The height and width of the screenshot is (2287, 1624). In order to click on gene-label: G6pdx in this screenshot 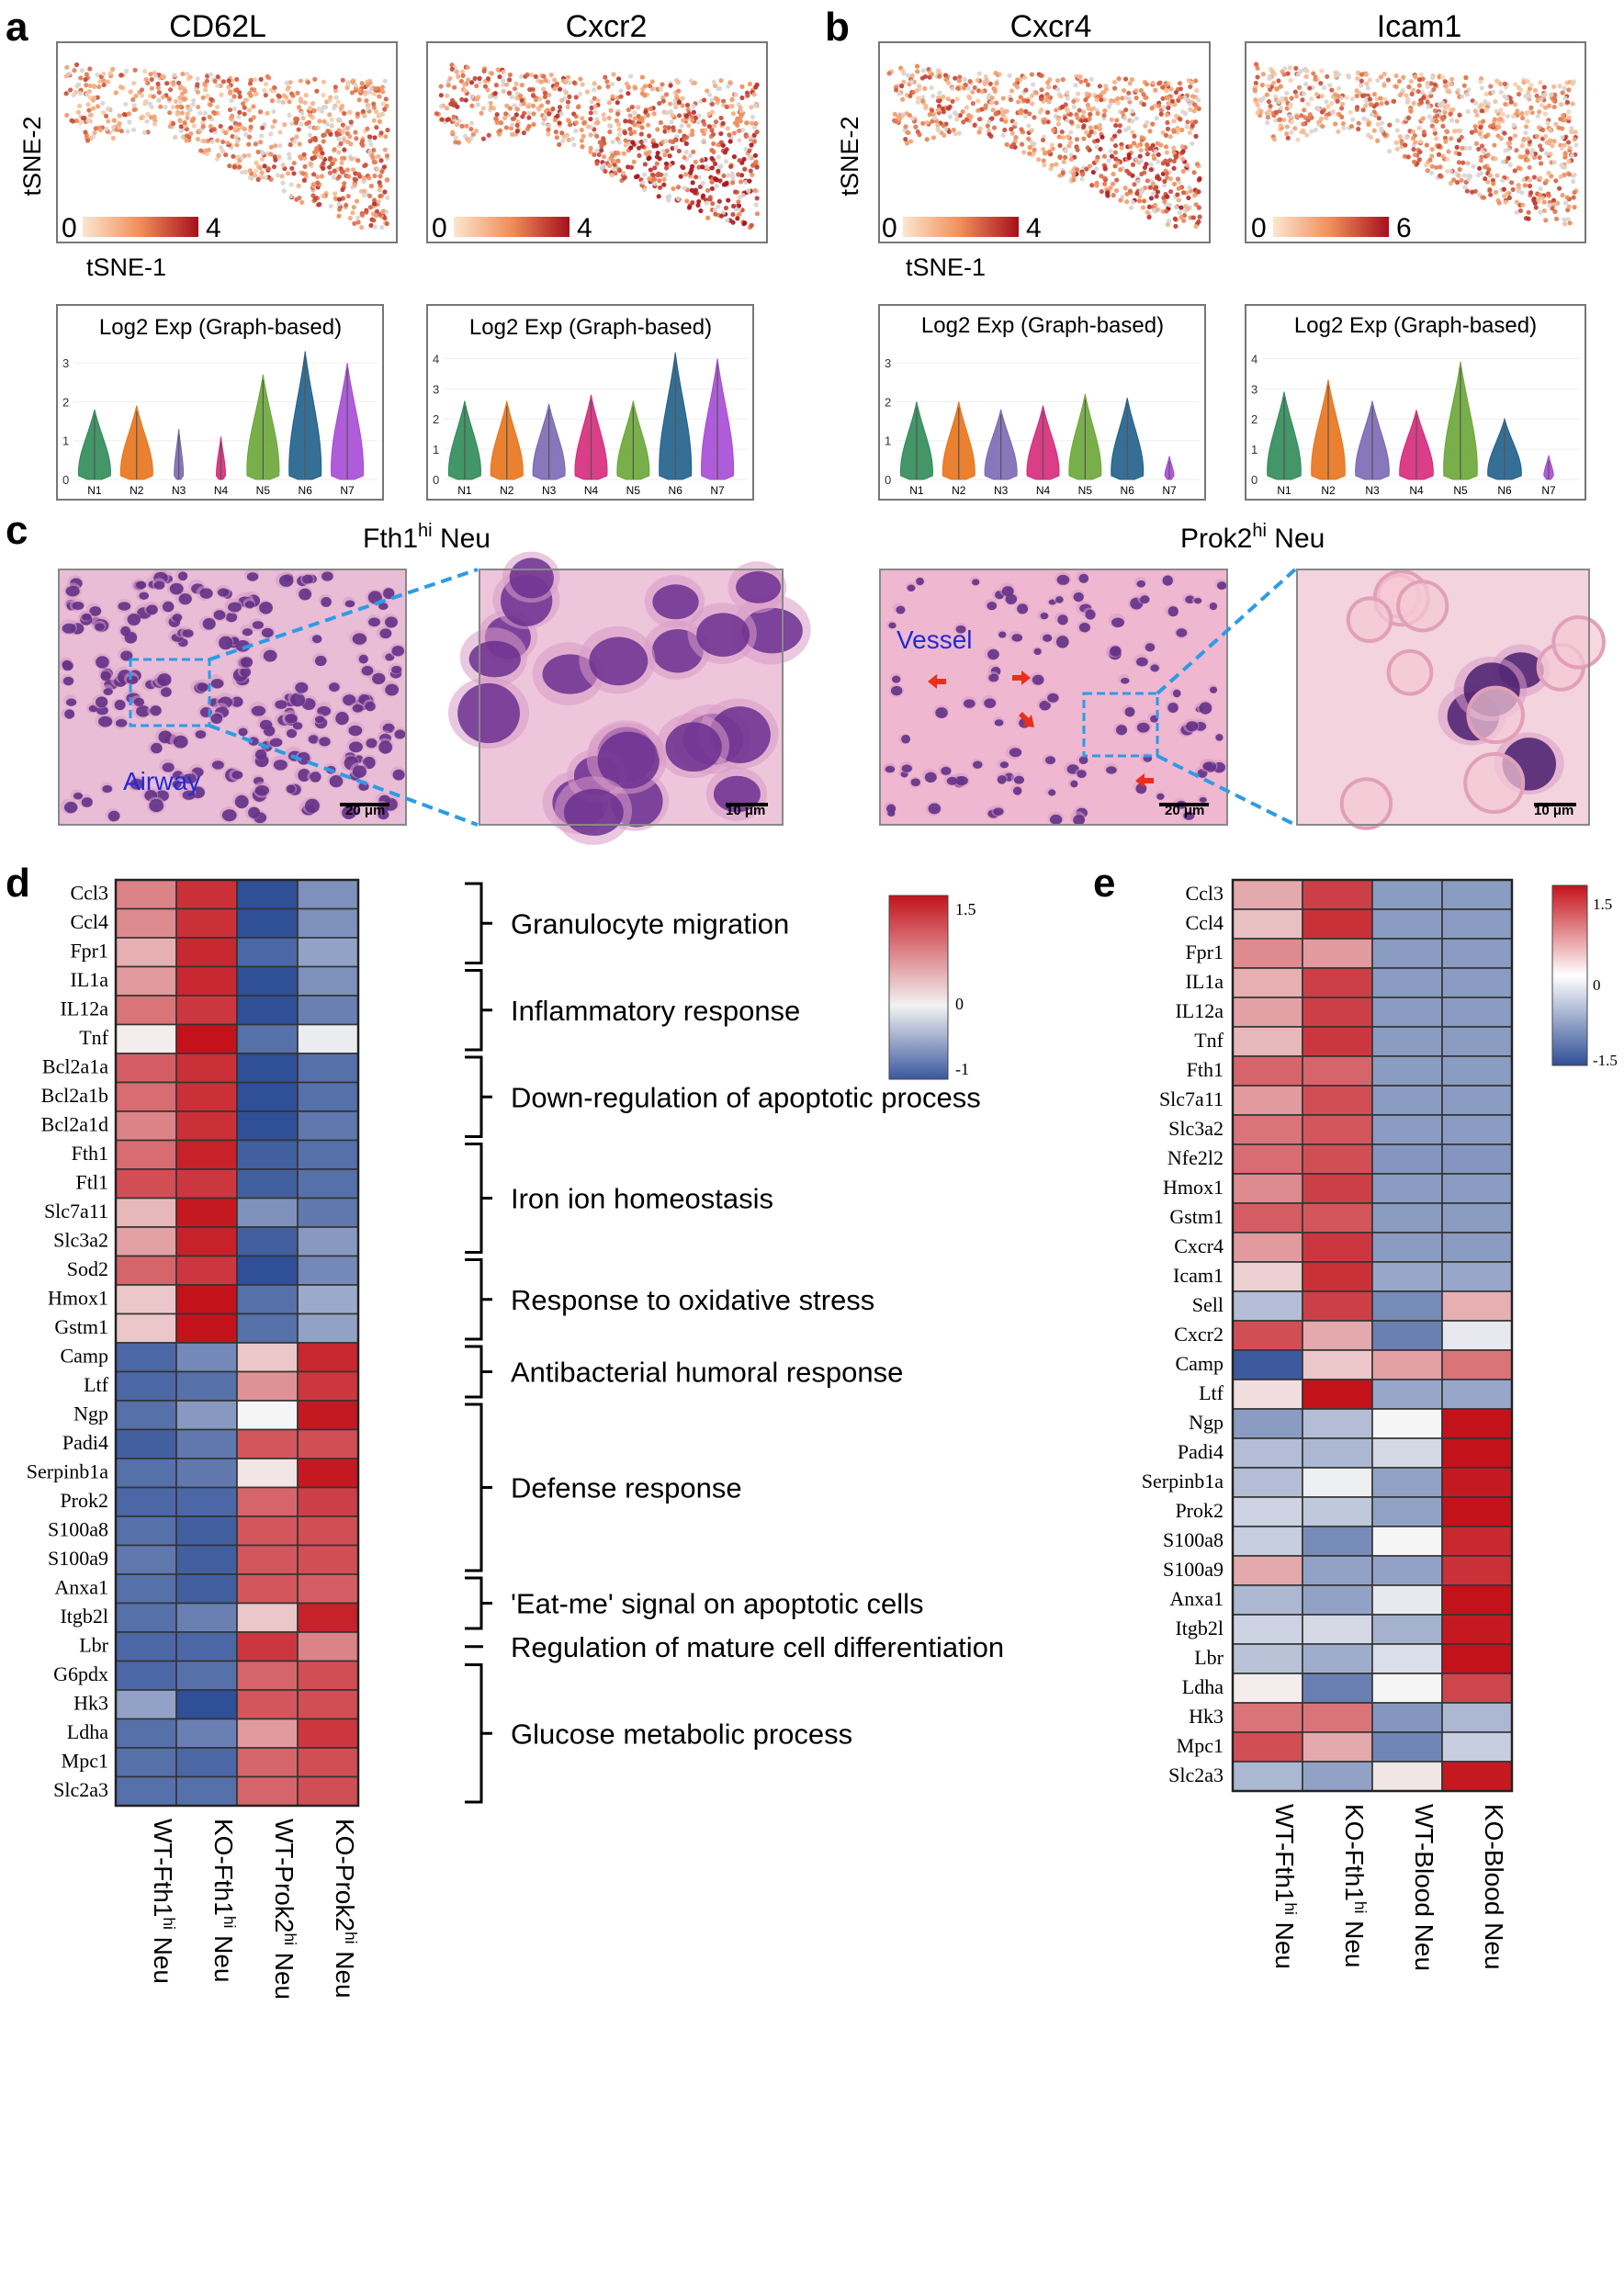, I will do `click(80, 1673)`.